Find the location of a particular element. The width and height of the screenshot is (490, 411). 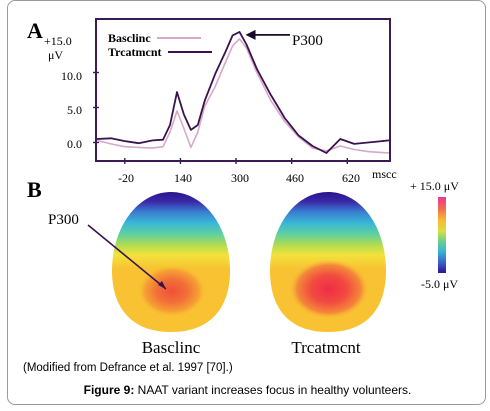

colorbar-min-label: -5.0 μV is located at coordinates (440, 284).